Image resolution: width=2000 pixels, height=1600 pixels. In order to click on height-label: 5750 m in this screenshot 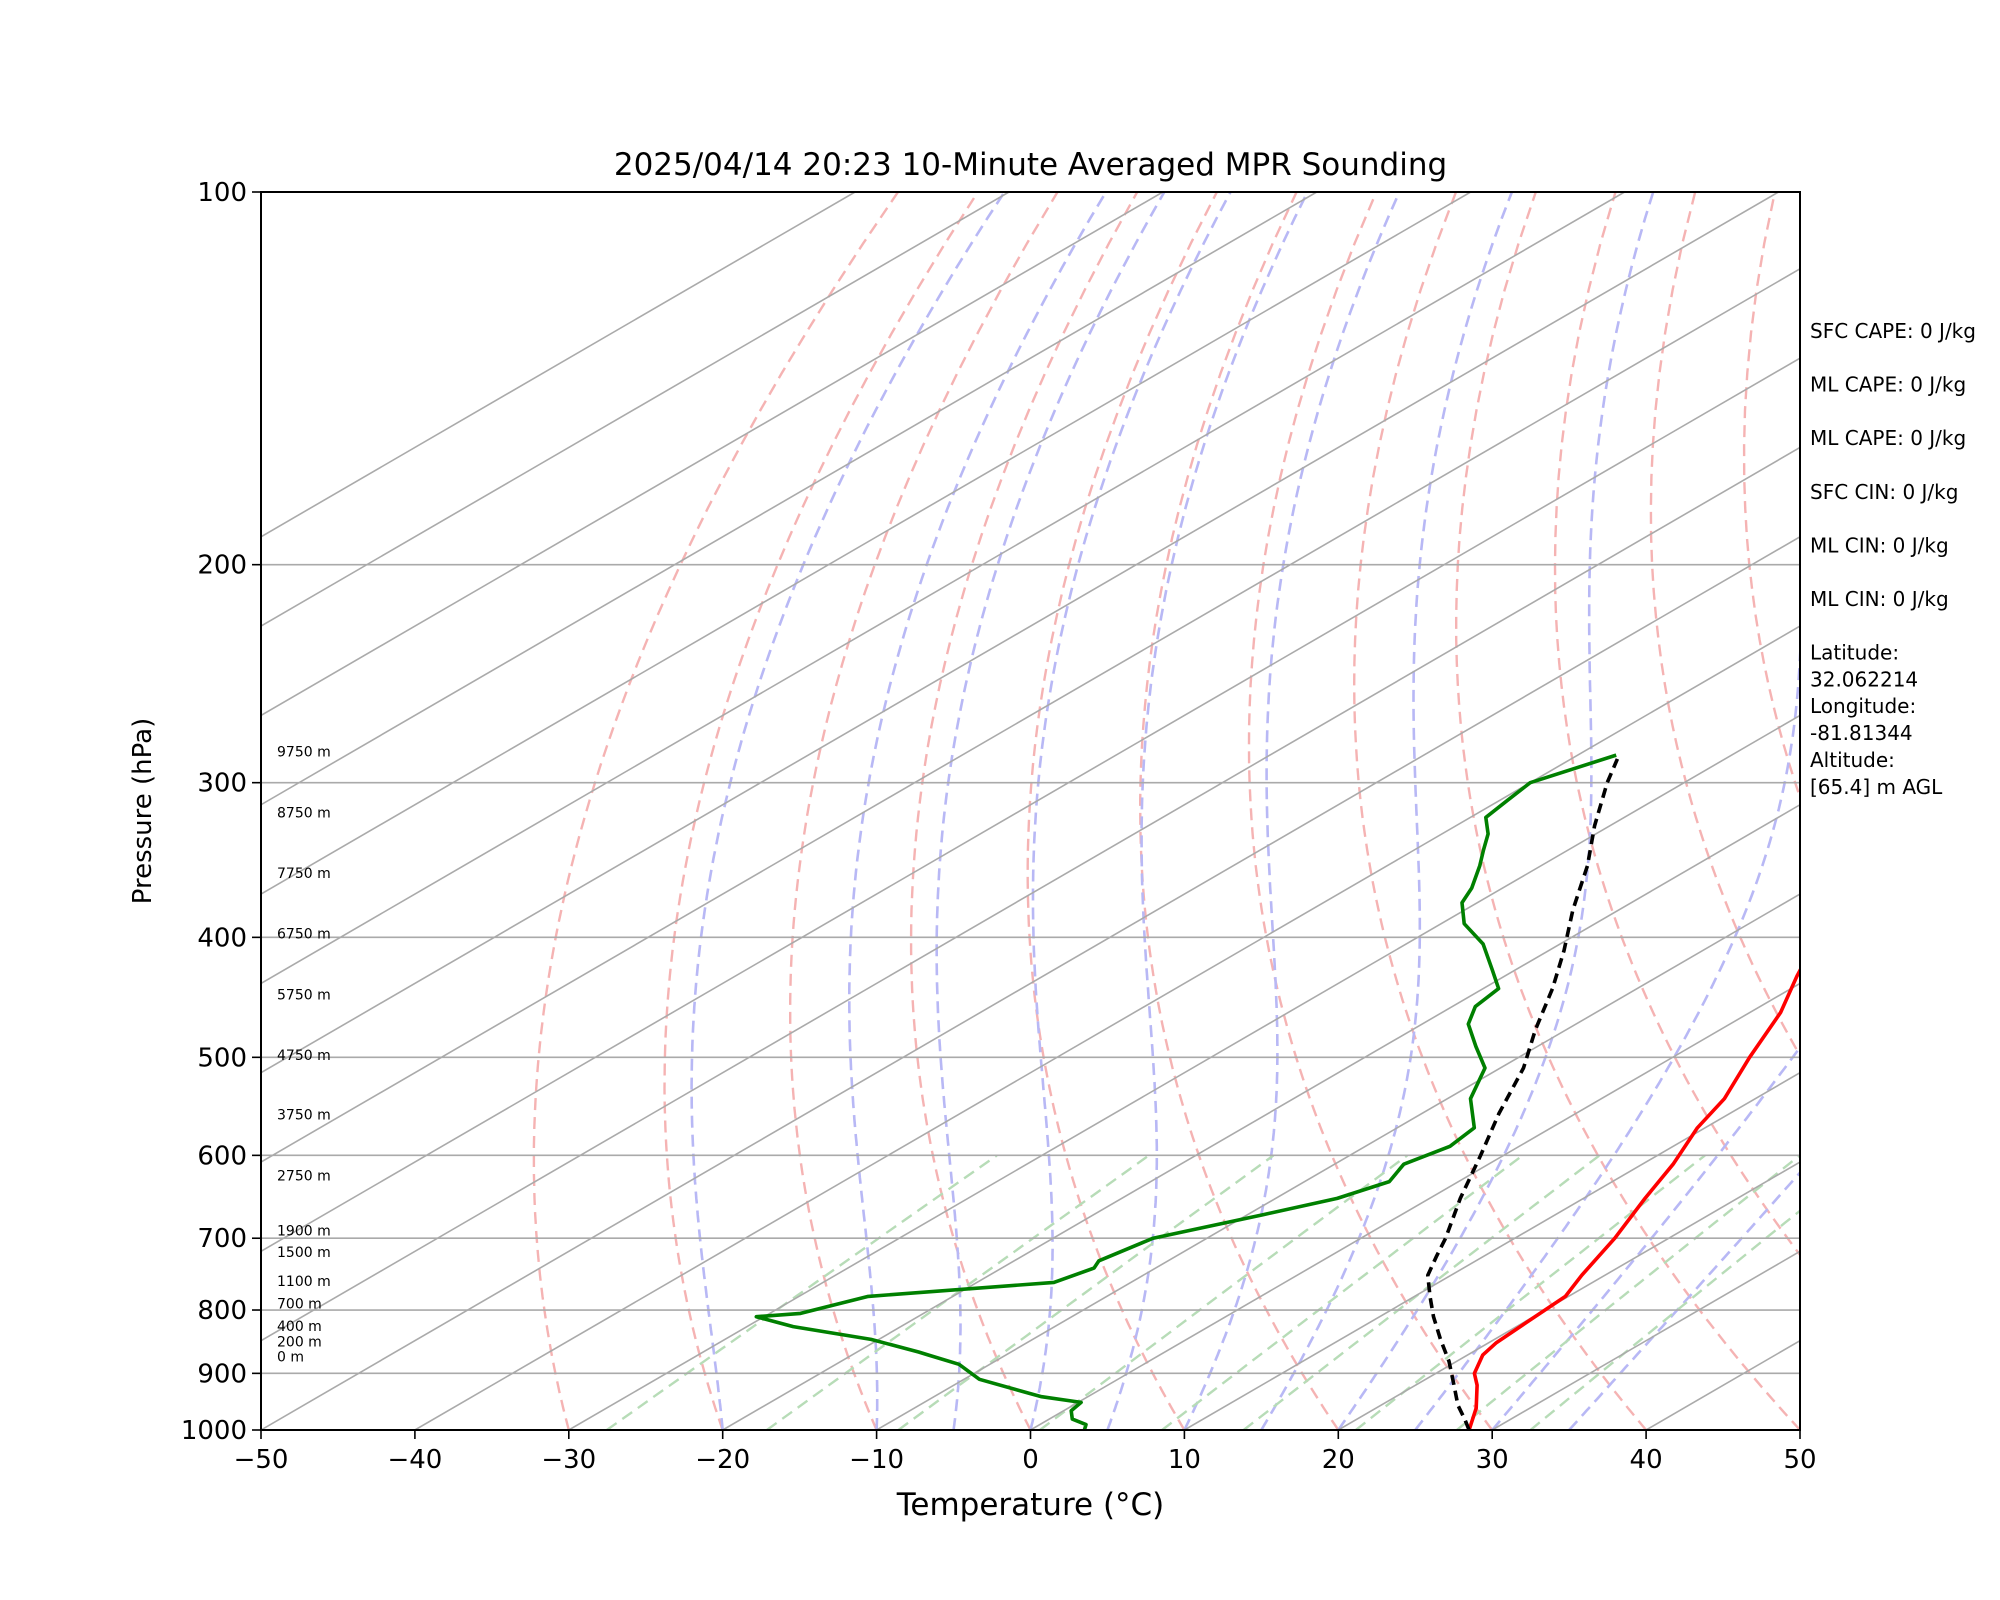, I will do `click(304, 996)`.